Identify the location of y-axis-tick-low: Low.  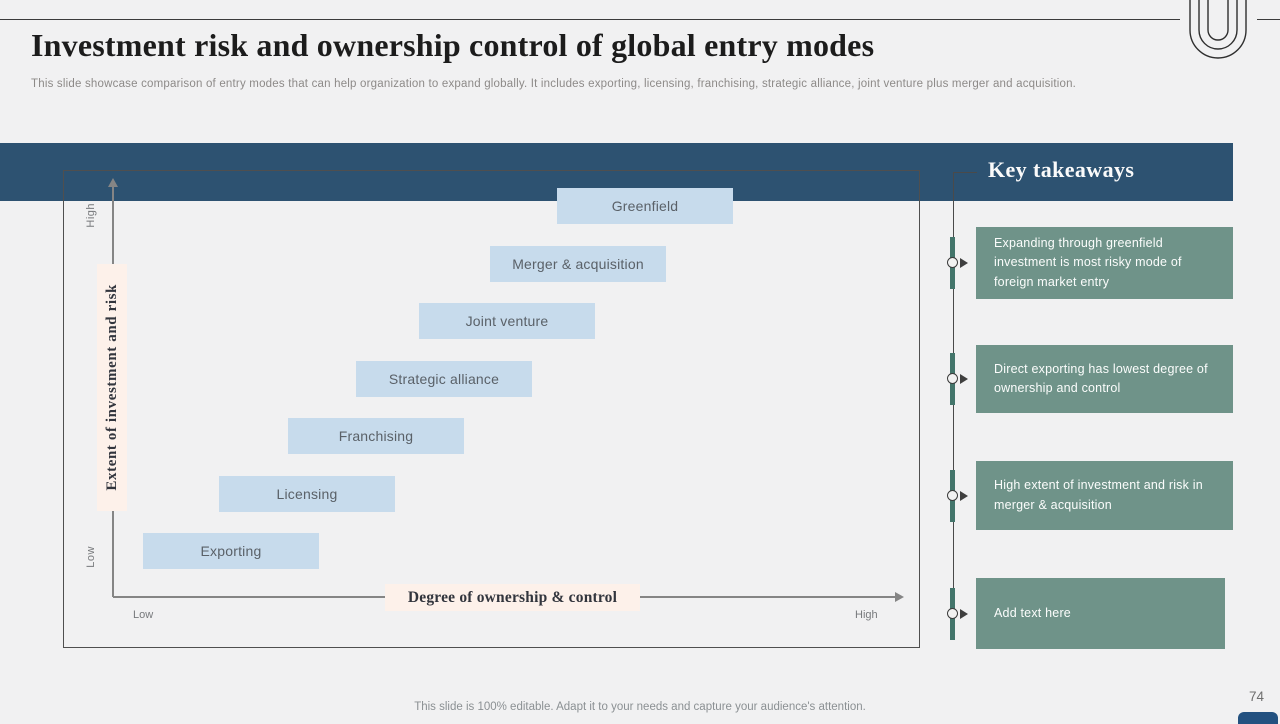
(91, 557).